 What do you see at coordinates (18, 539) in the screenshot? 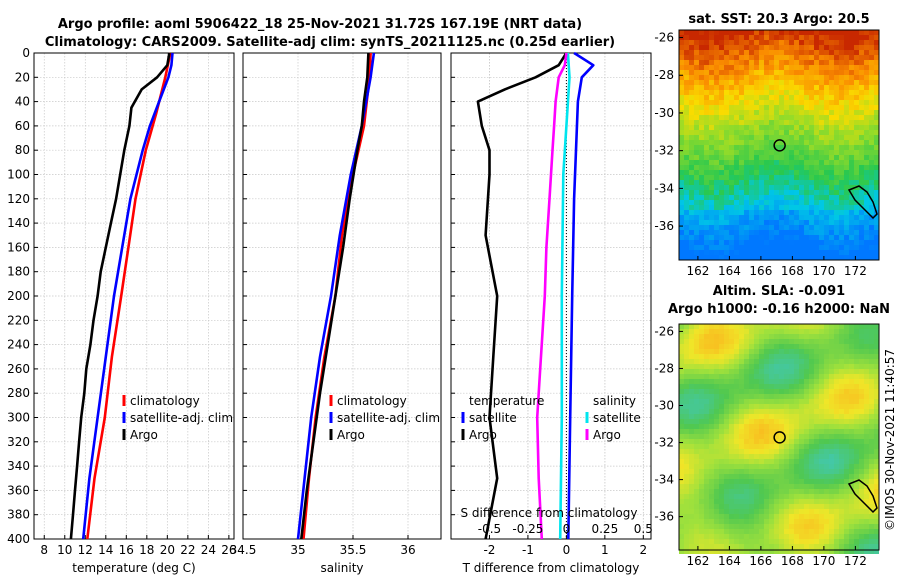
I see `y-tick-label: 400` at bounding box center [18, 539].